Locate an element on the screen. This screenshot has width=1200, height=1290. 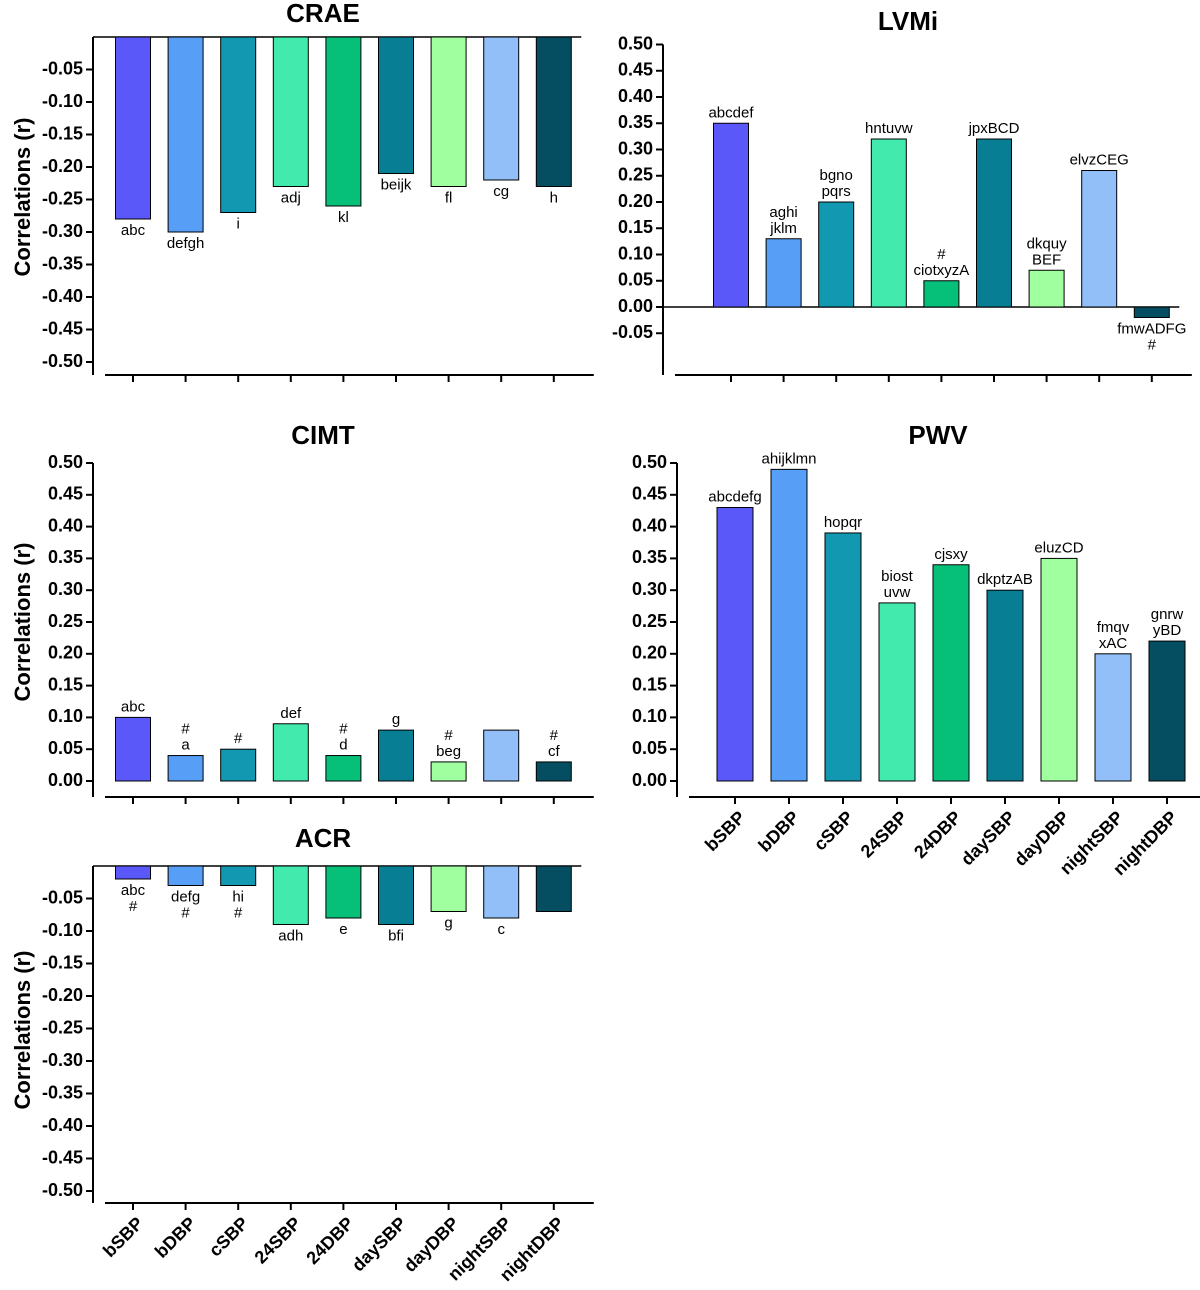
y-tick-label: -0.45 is located at coordinates (62, 328).